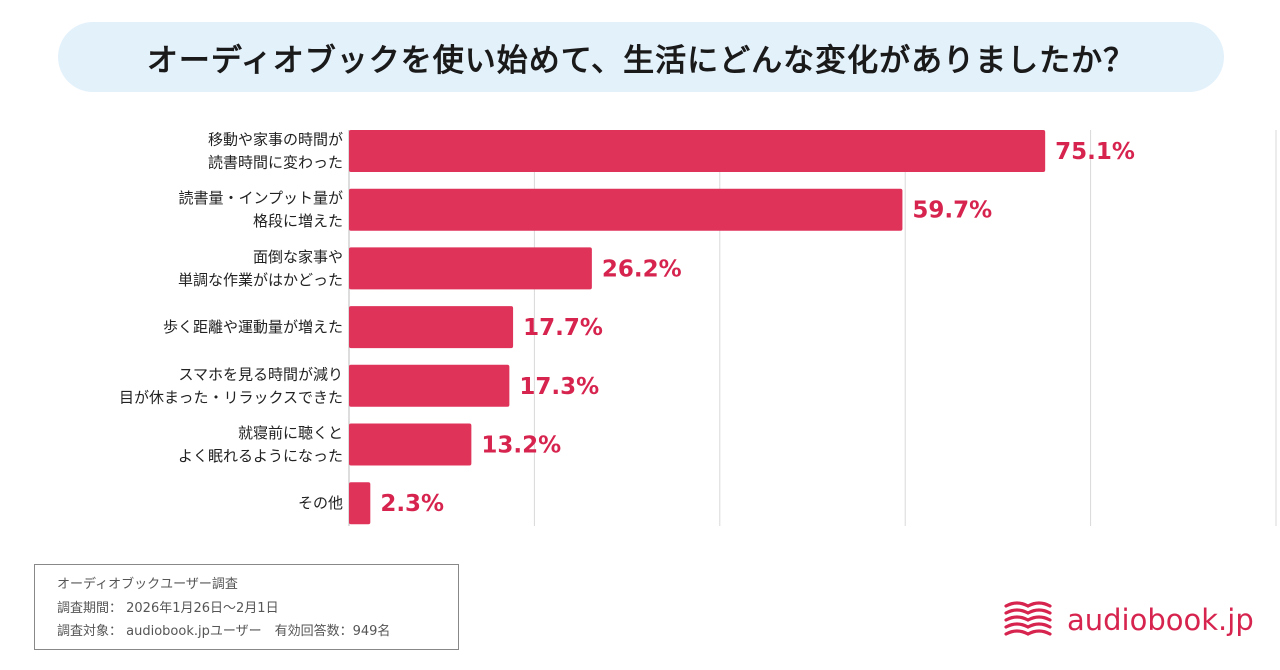 The width and height of the screenshot is (1280, 670). Describe the element at coordinates (290, 433) in the screenshot. I see `category-label: 就寝前に聴くと` at that location.